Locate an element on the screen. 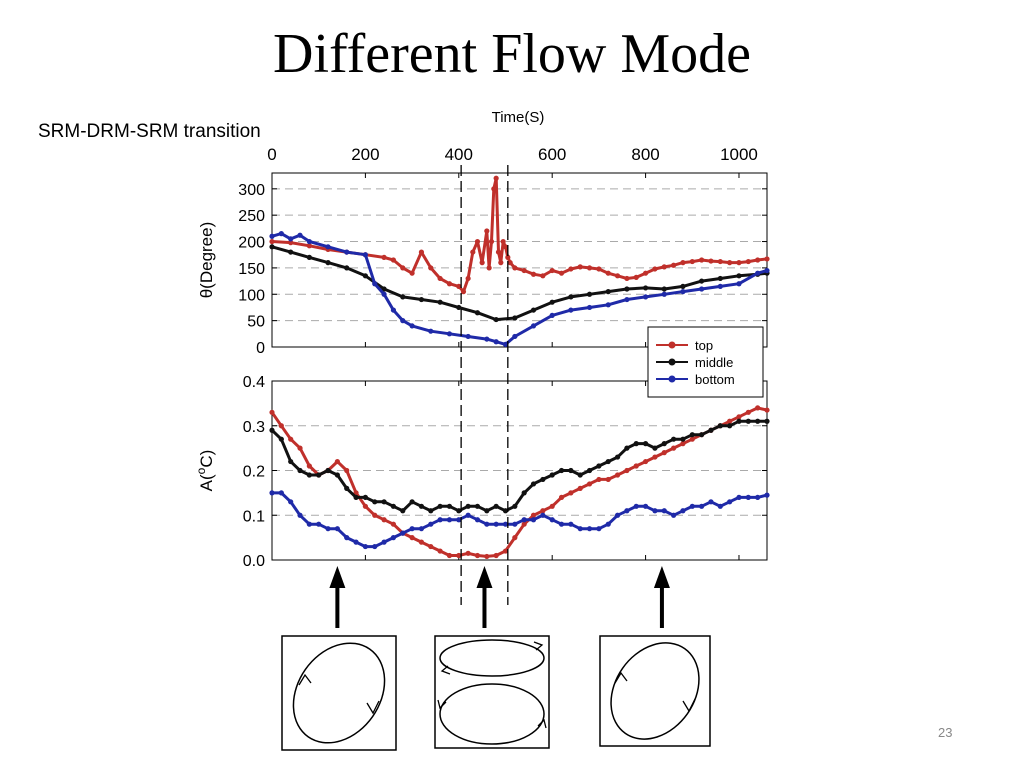 This screenshot has height=768, width=1024. y-tick-label: 0.2 is located at coordinates (254, 472).